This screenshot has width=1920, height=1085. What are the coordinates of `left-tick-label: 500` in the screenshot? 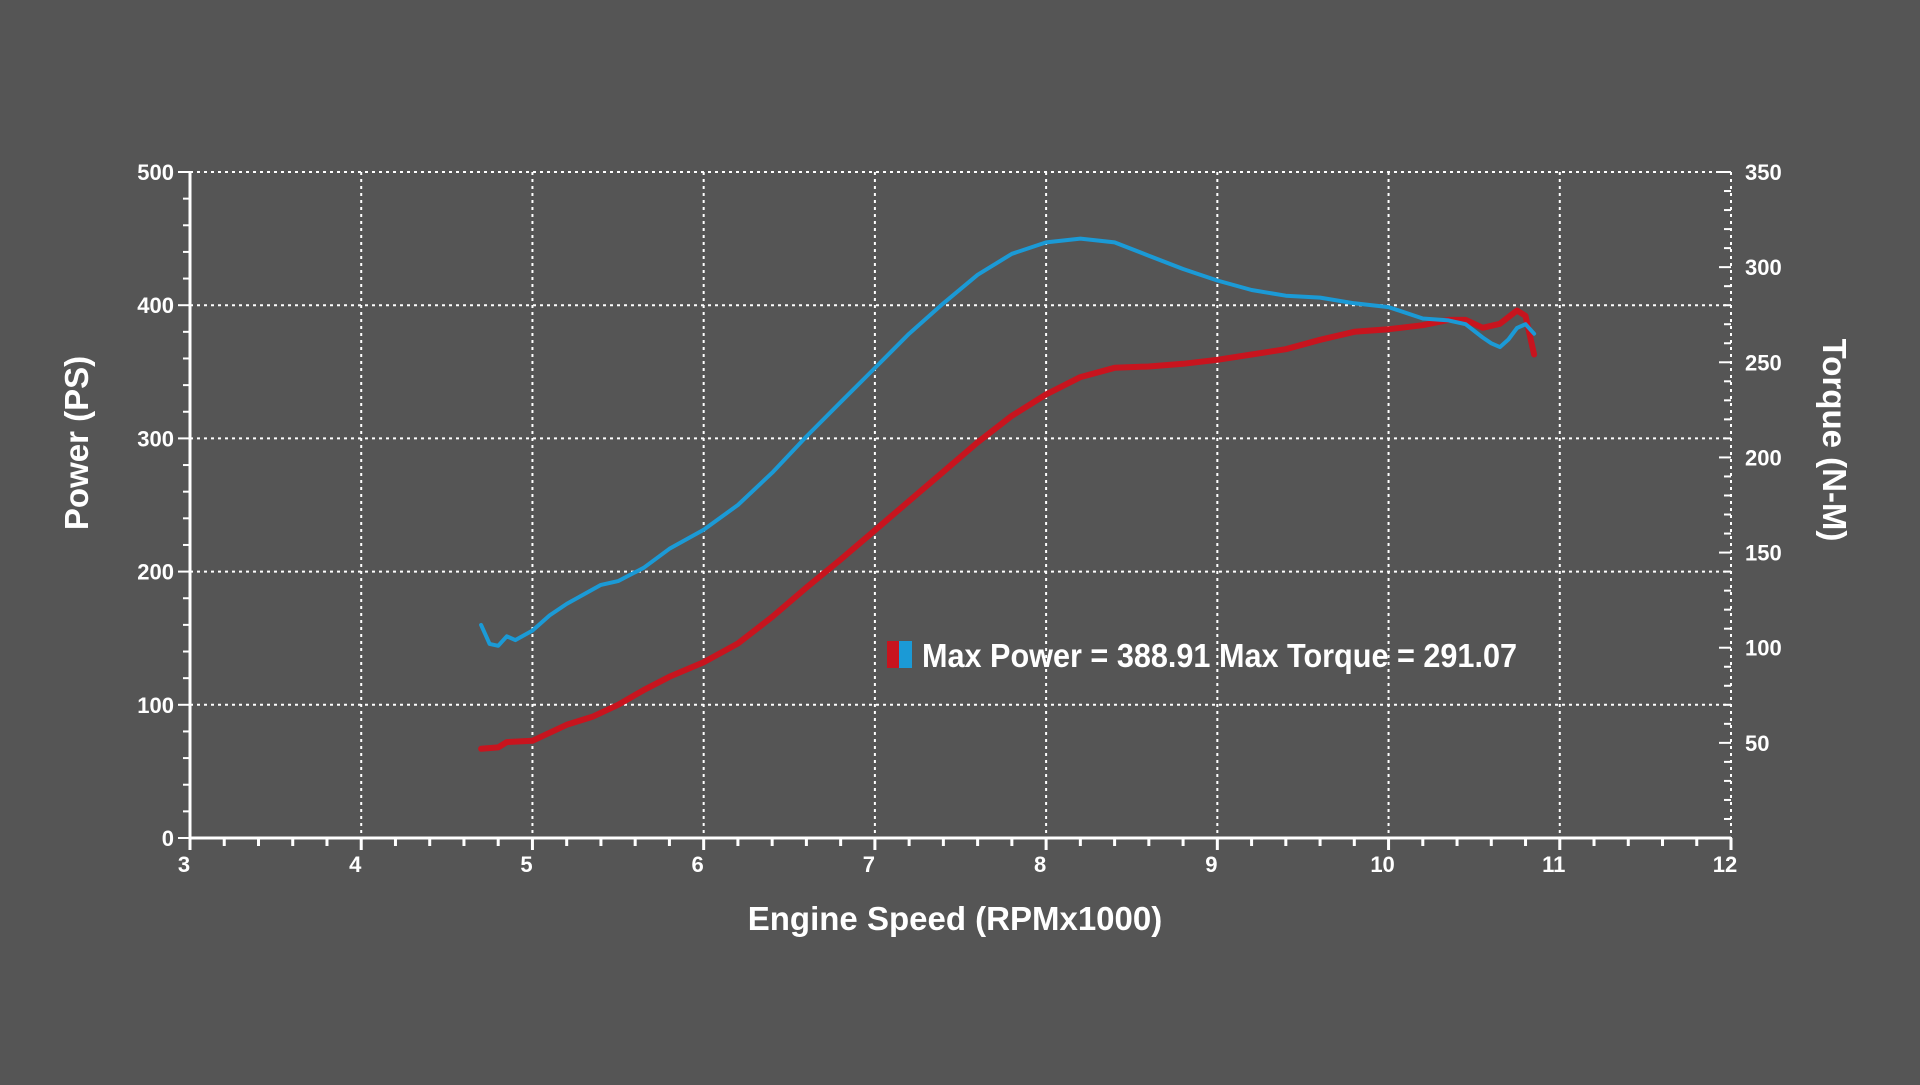 It's located at (155, 172).